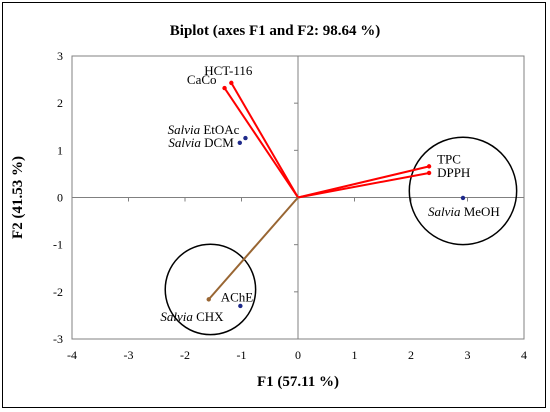  I want to click on y-tick-label: 3, so click(60, 56).